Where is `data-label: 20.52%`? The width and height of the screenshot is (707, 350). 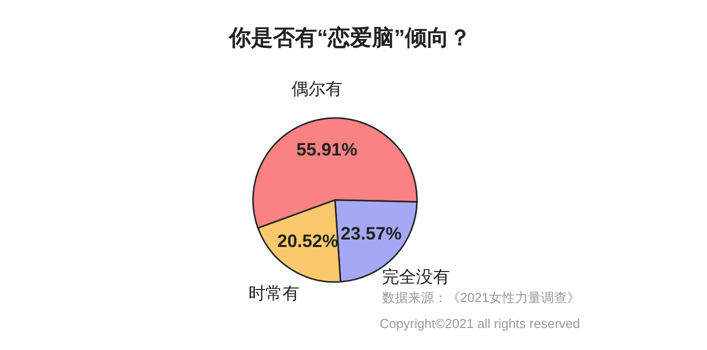 data-label: 20.52% is located at coordinates (307, 240).